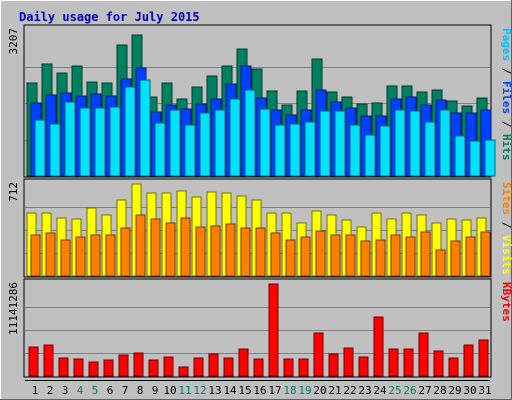 The image size is (512, 400). Describe the element at coordinates (110, 390) in the screenshot. I see `x-tick-label: 6` at that location.